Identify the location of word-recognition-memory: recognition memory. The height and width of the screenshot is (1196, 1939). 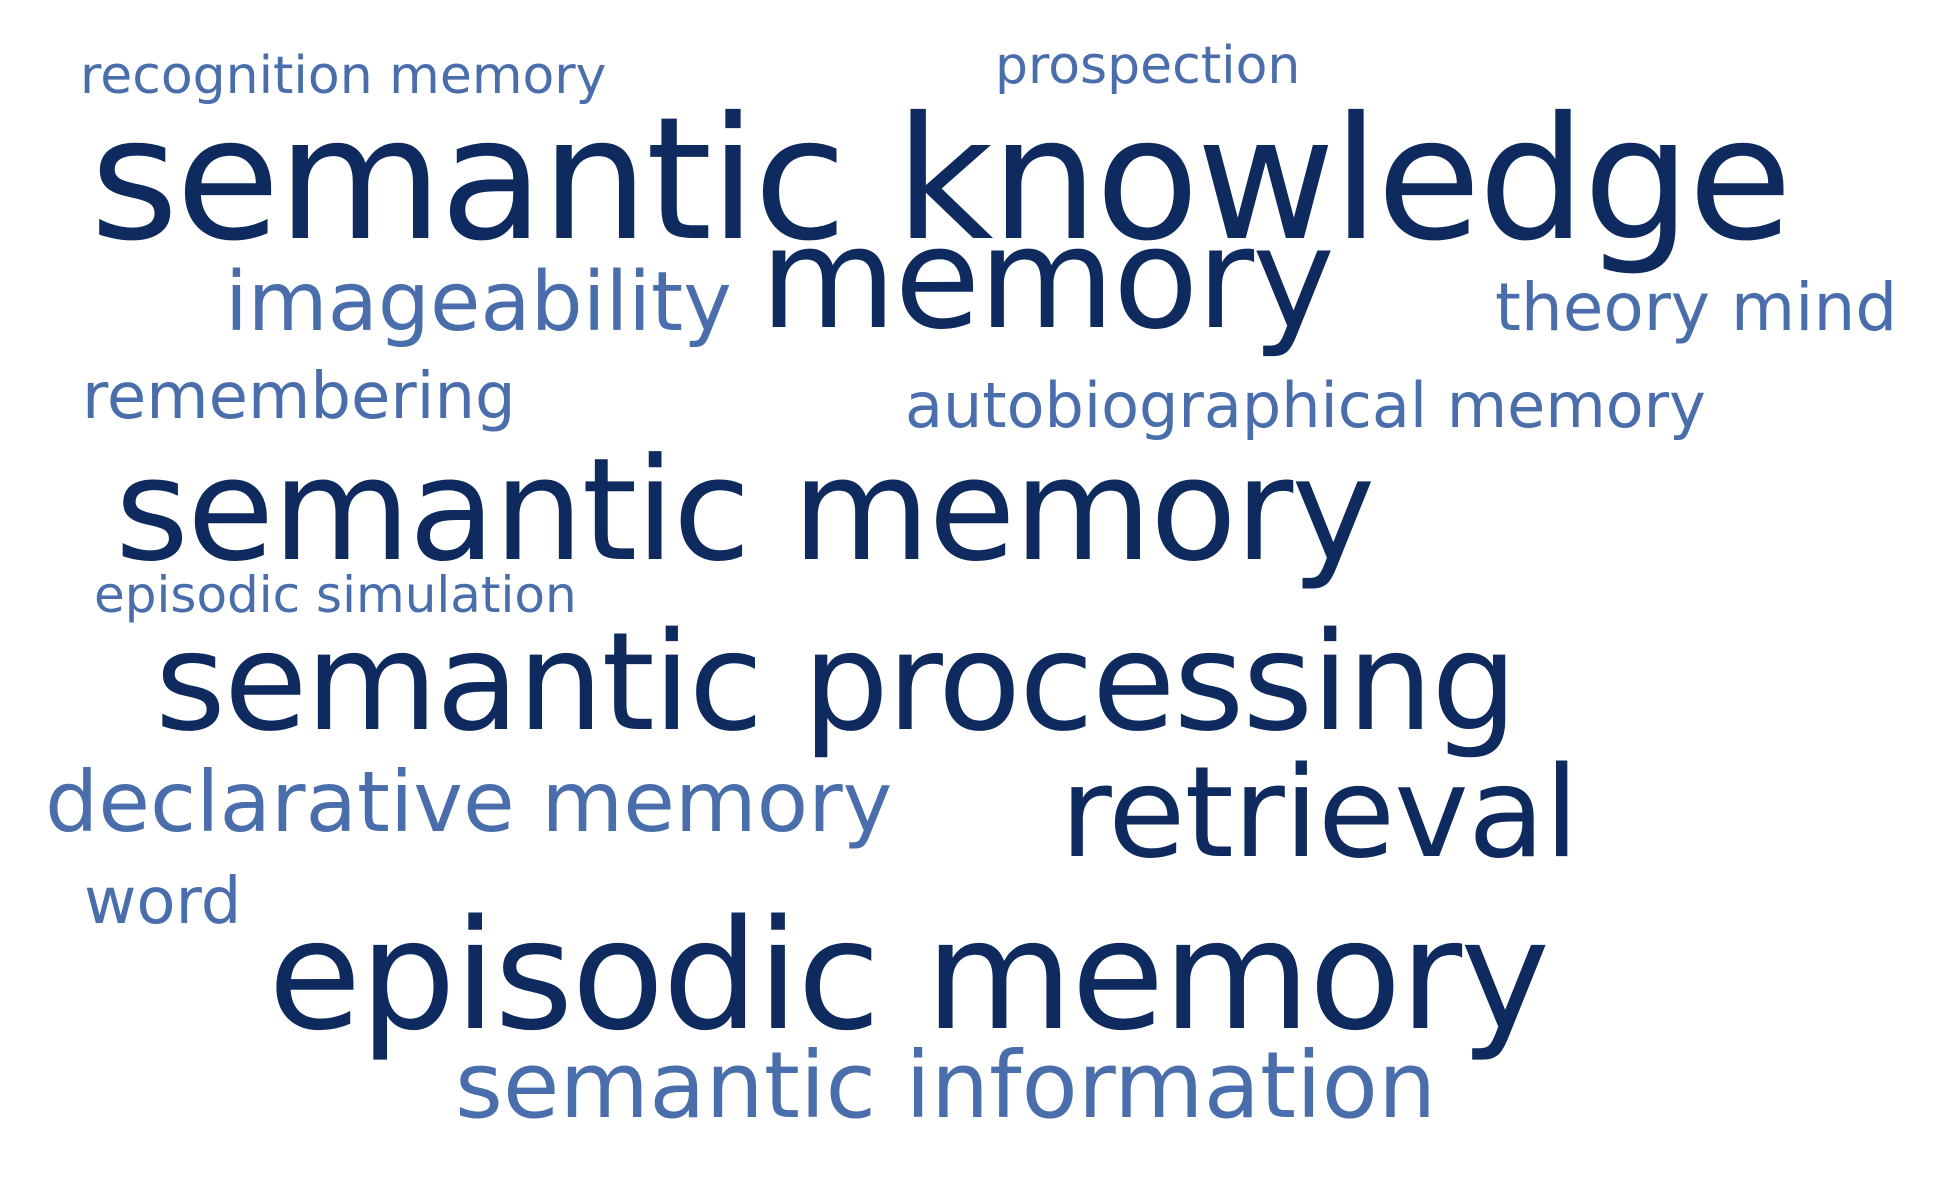
(343, 76).